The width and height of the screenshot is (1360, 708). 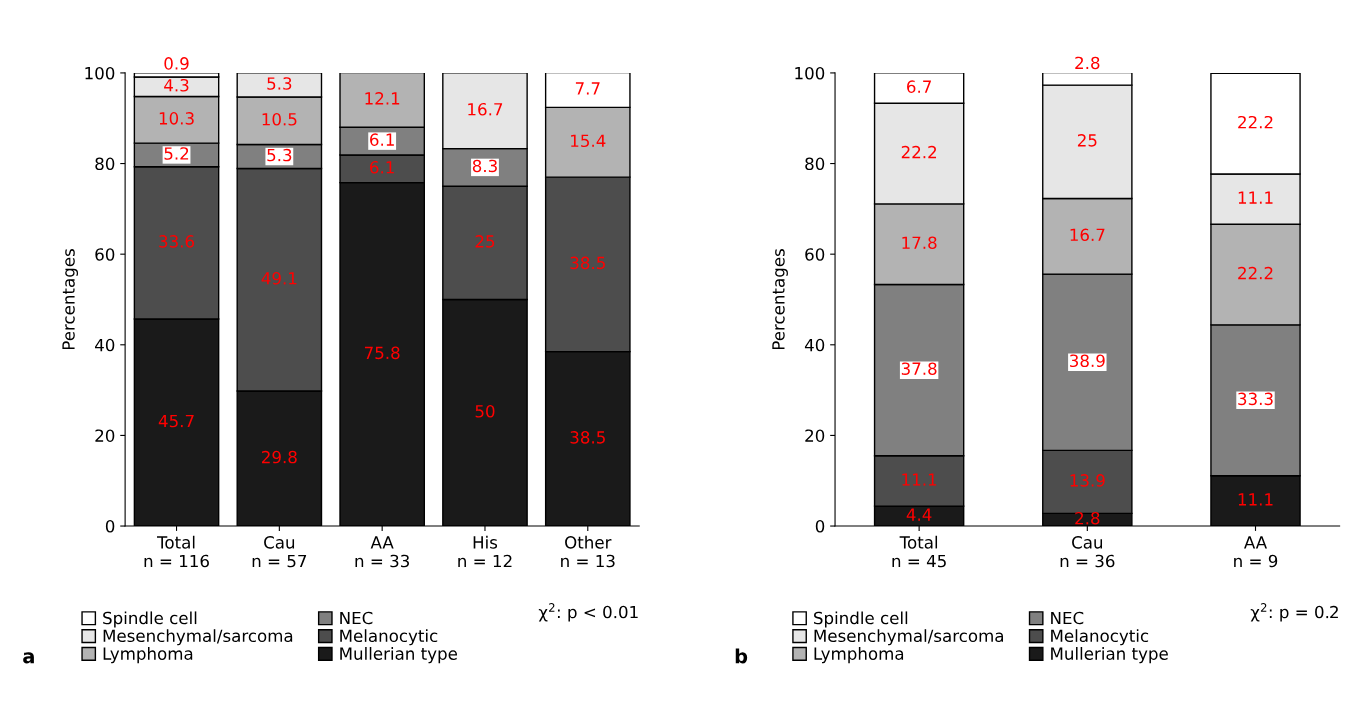 I want to click on data-label: 4.4, so click(x=919, y=514).